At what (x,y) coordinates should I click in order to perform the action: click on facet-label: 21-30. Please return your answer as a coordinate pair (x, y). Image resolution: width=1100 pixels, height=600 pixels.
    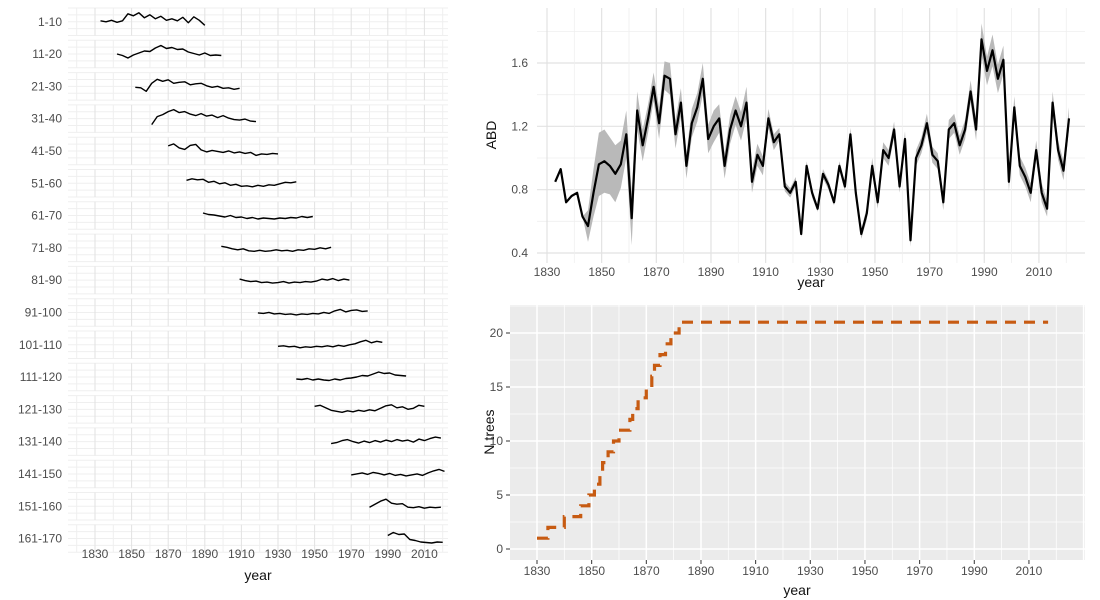
    Looking at the image, I should click on (46, 86).